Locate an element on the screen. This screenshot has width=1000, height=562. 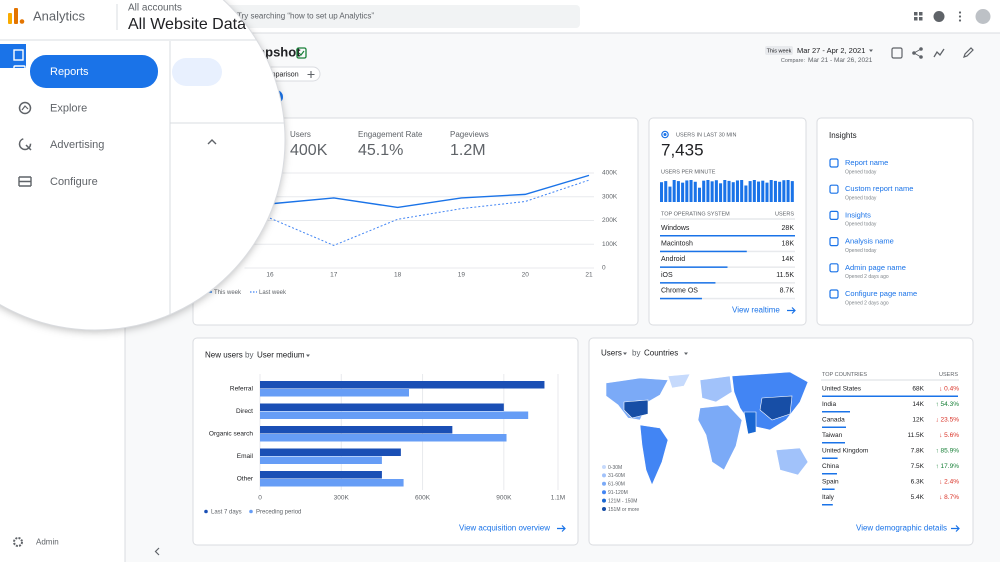
nav-item-selected is located at coordinates (94, 71).